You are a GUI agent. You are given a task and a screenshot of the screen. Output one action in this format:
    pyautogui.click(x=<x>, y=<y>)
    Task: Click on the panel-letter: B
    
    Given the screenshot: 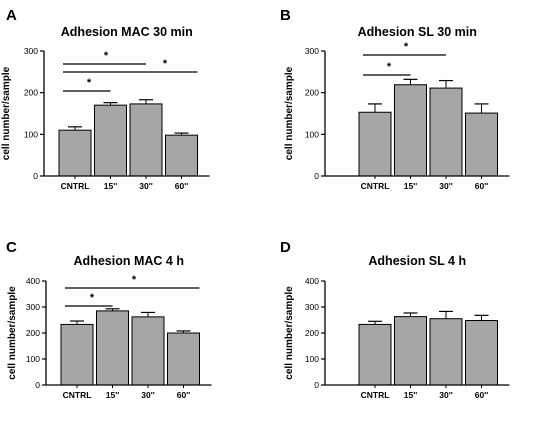 What is the action you would take?
    pyautogui.click(x=285, y=15)
    